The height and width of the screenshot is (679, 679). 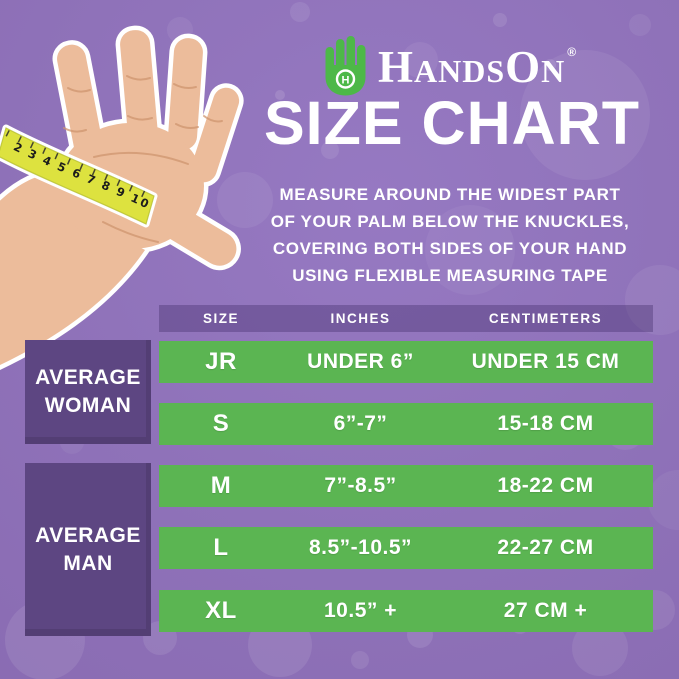 What do you see at coordinates (360, 610) in the screenshot?
I see `cell-inches: 10.5” +` at bounding box center [360, 610].